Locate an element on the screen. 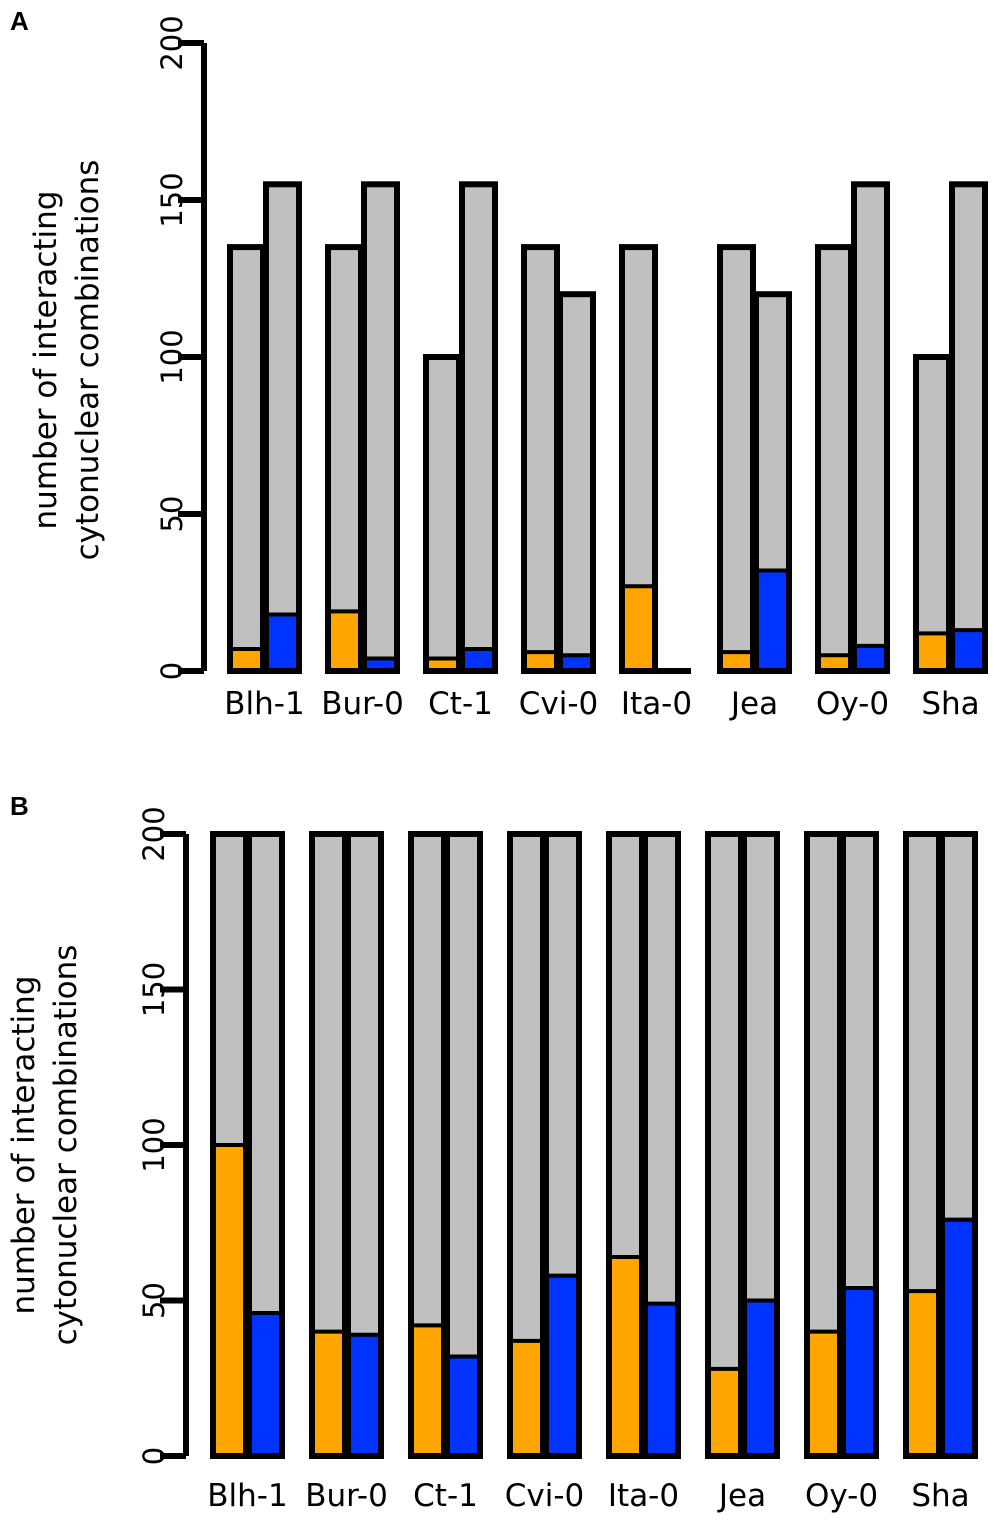 The image size is (1000, 1522). panel-b-ylabel-line1: number of interacting is located at coordinates (24, 1145).